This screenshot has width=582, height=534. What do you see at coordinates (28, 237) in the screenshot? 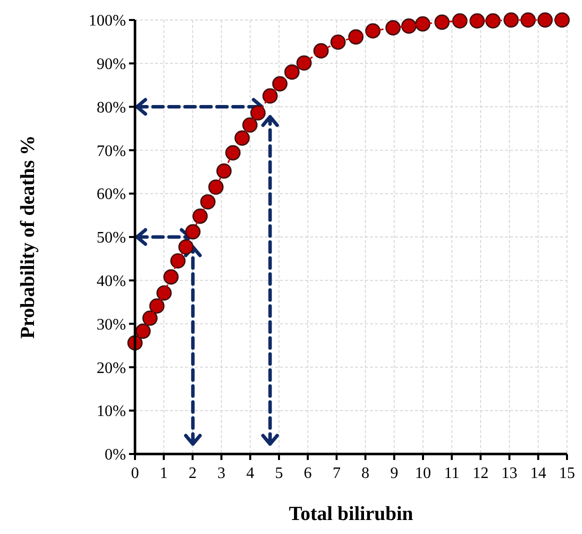
I see `y-axis-title: Probability of deaths %` at bounding box center [28, 237].